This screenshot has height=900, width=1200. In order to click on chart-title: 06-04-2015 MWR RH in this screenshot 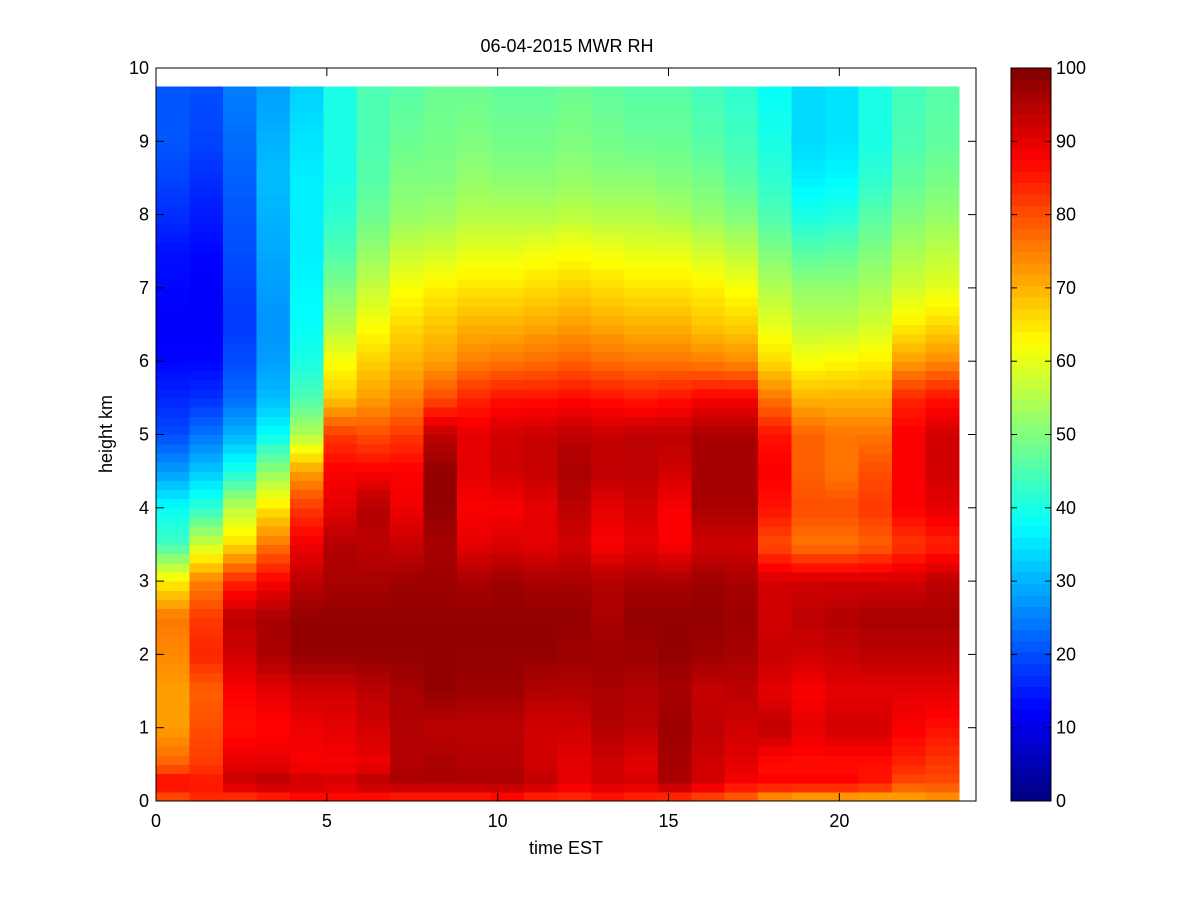, I will do `click(566, 46)`.